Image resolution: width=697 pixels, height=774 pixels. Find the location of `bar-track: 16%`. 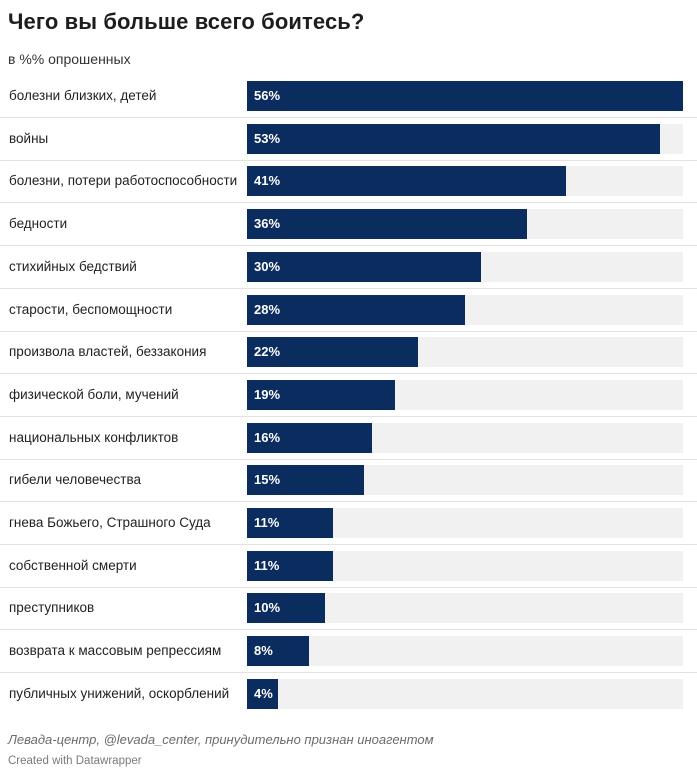

bar-track: 16% is located at coordinates (465, 437).